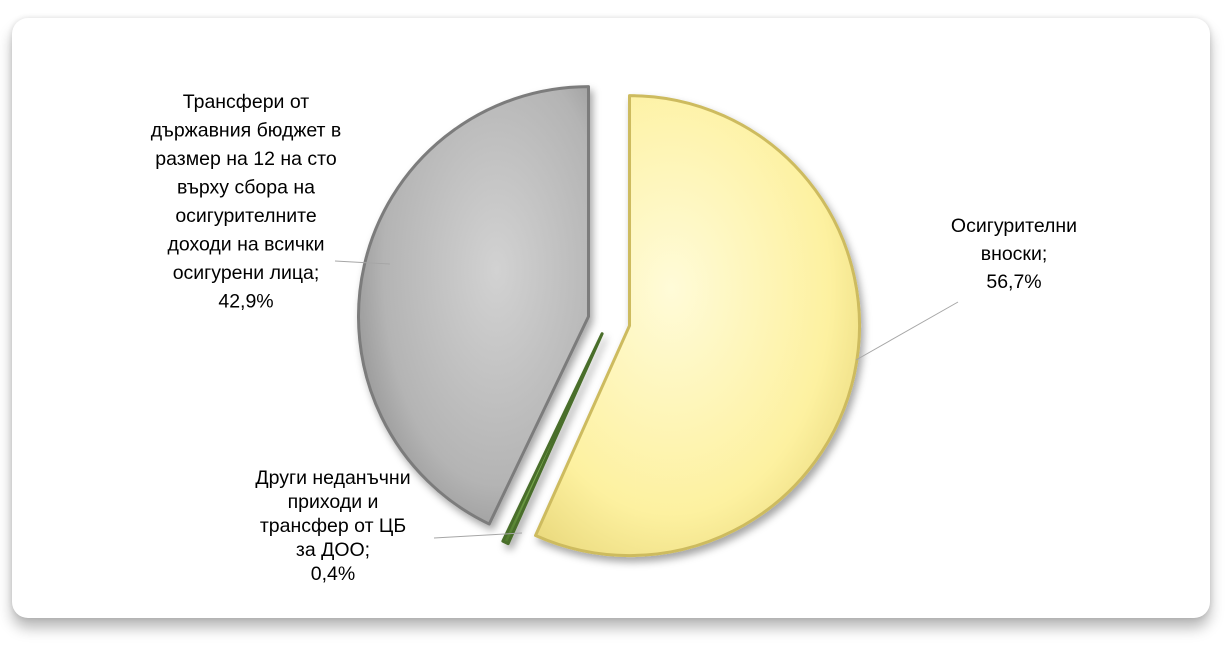 This screenshot has width=1225, height=646. I want to click on data-label-line: Други неданъчни, so click(332, 478).